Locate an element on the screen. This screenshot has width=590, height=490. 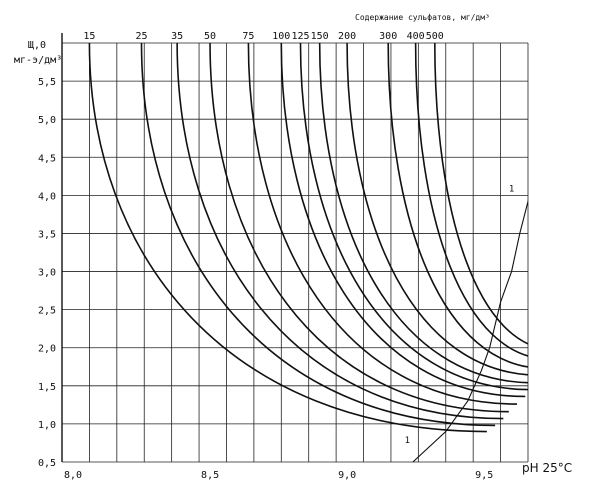
boundary-line is located at coordinates (470, 330).